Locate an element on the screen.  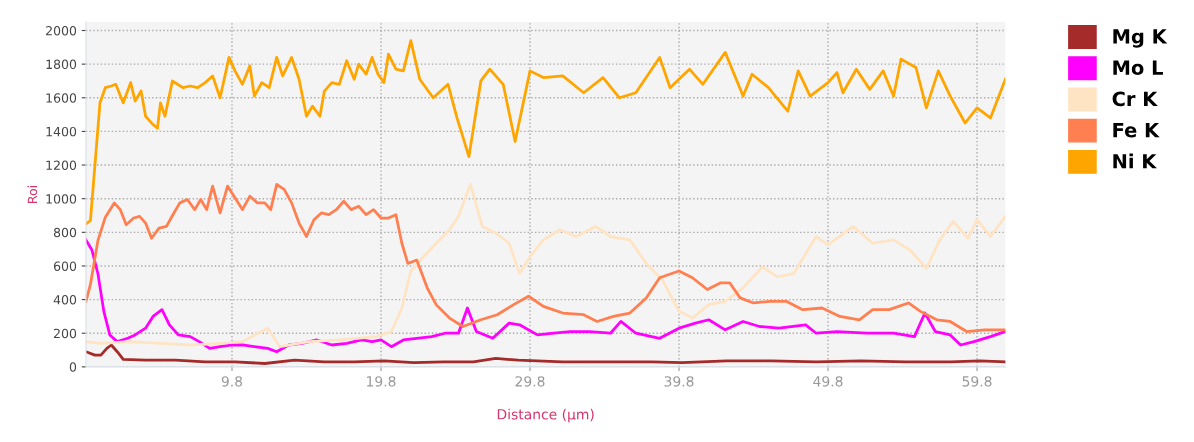
y-tick-label: 200 is located at coordinates (65, 333).